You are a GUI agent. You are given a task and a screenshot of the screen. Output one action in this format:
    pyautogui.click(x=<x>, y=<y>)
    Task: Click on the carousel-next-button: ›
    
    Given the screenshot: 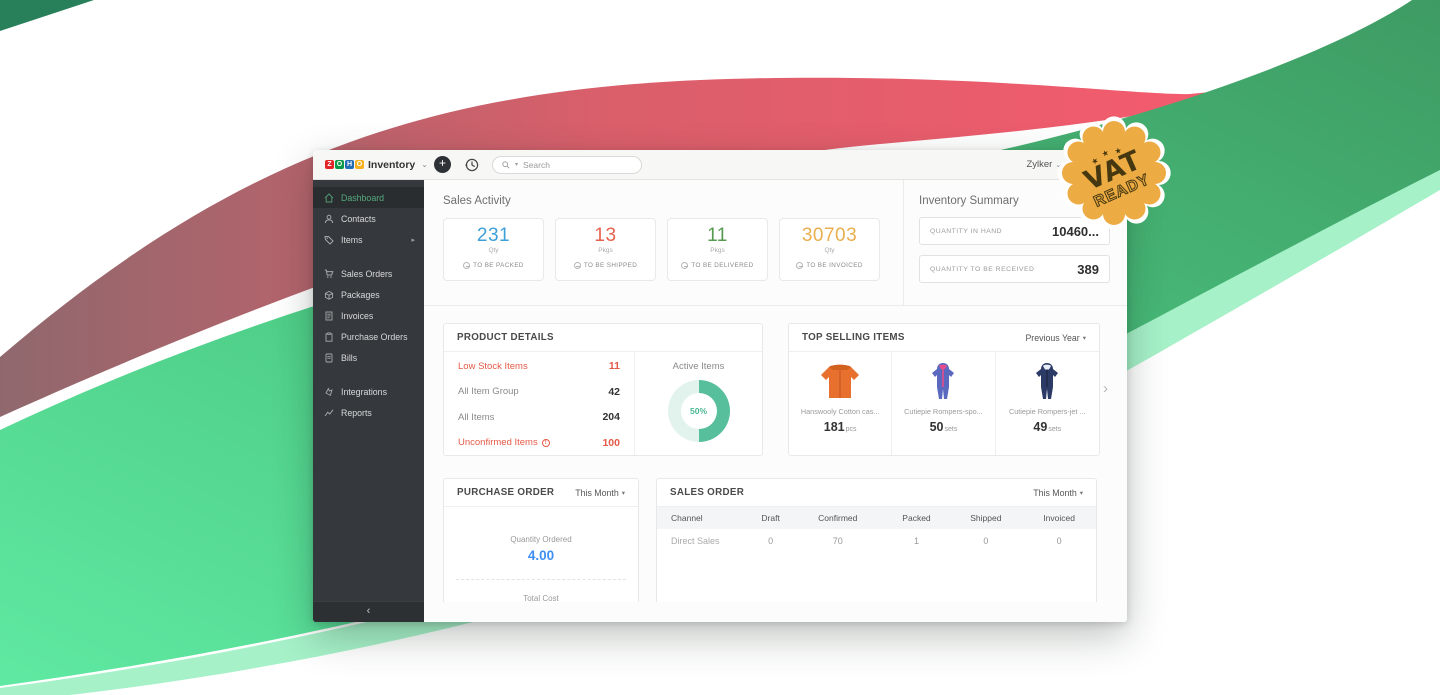 What is the action you would take?
    pyautogui.click(x=1105, y=388)
    